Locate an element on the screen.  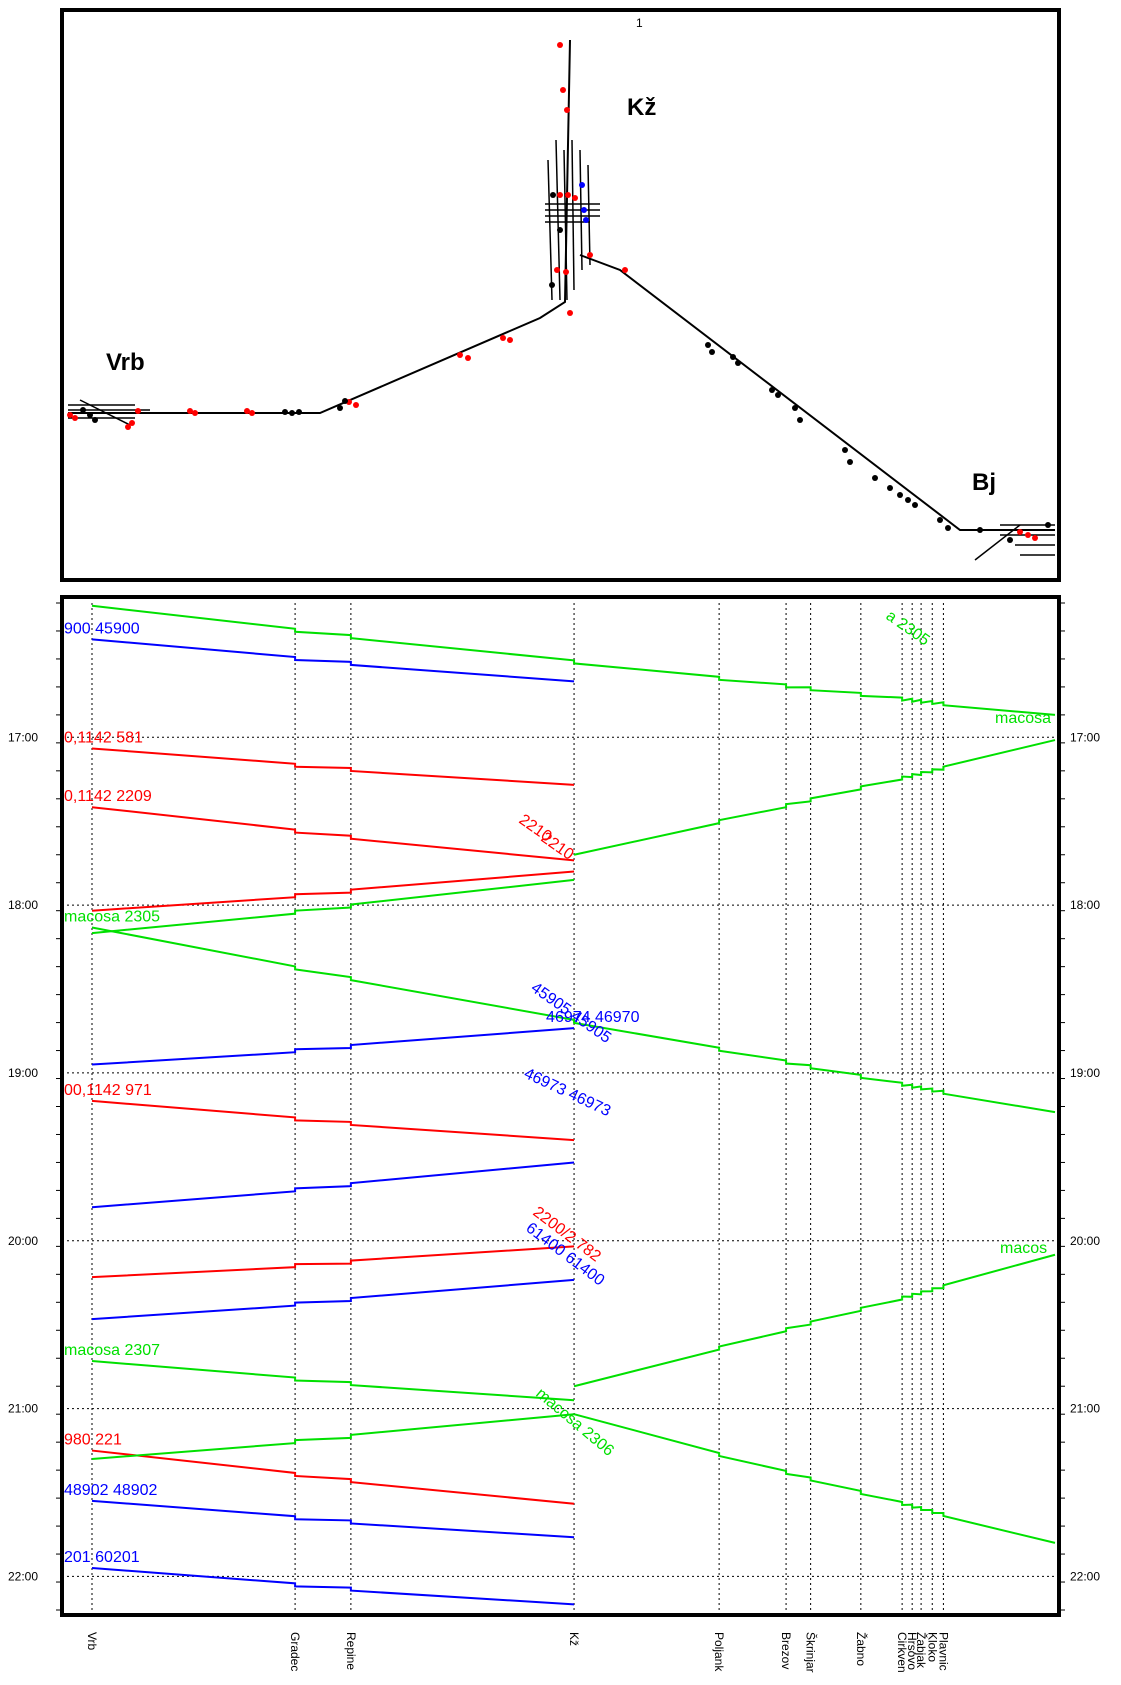
time-label-left: 17:00 is located at coordinates (23, 737).